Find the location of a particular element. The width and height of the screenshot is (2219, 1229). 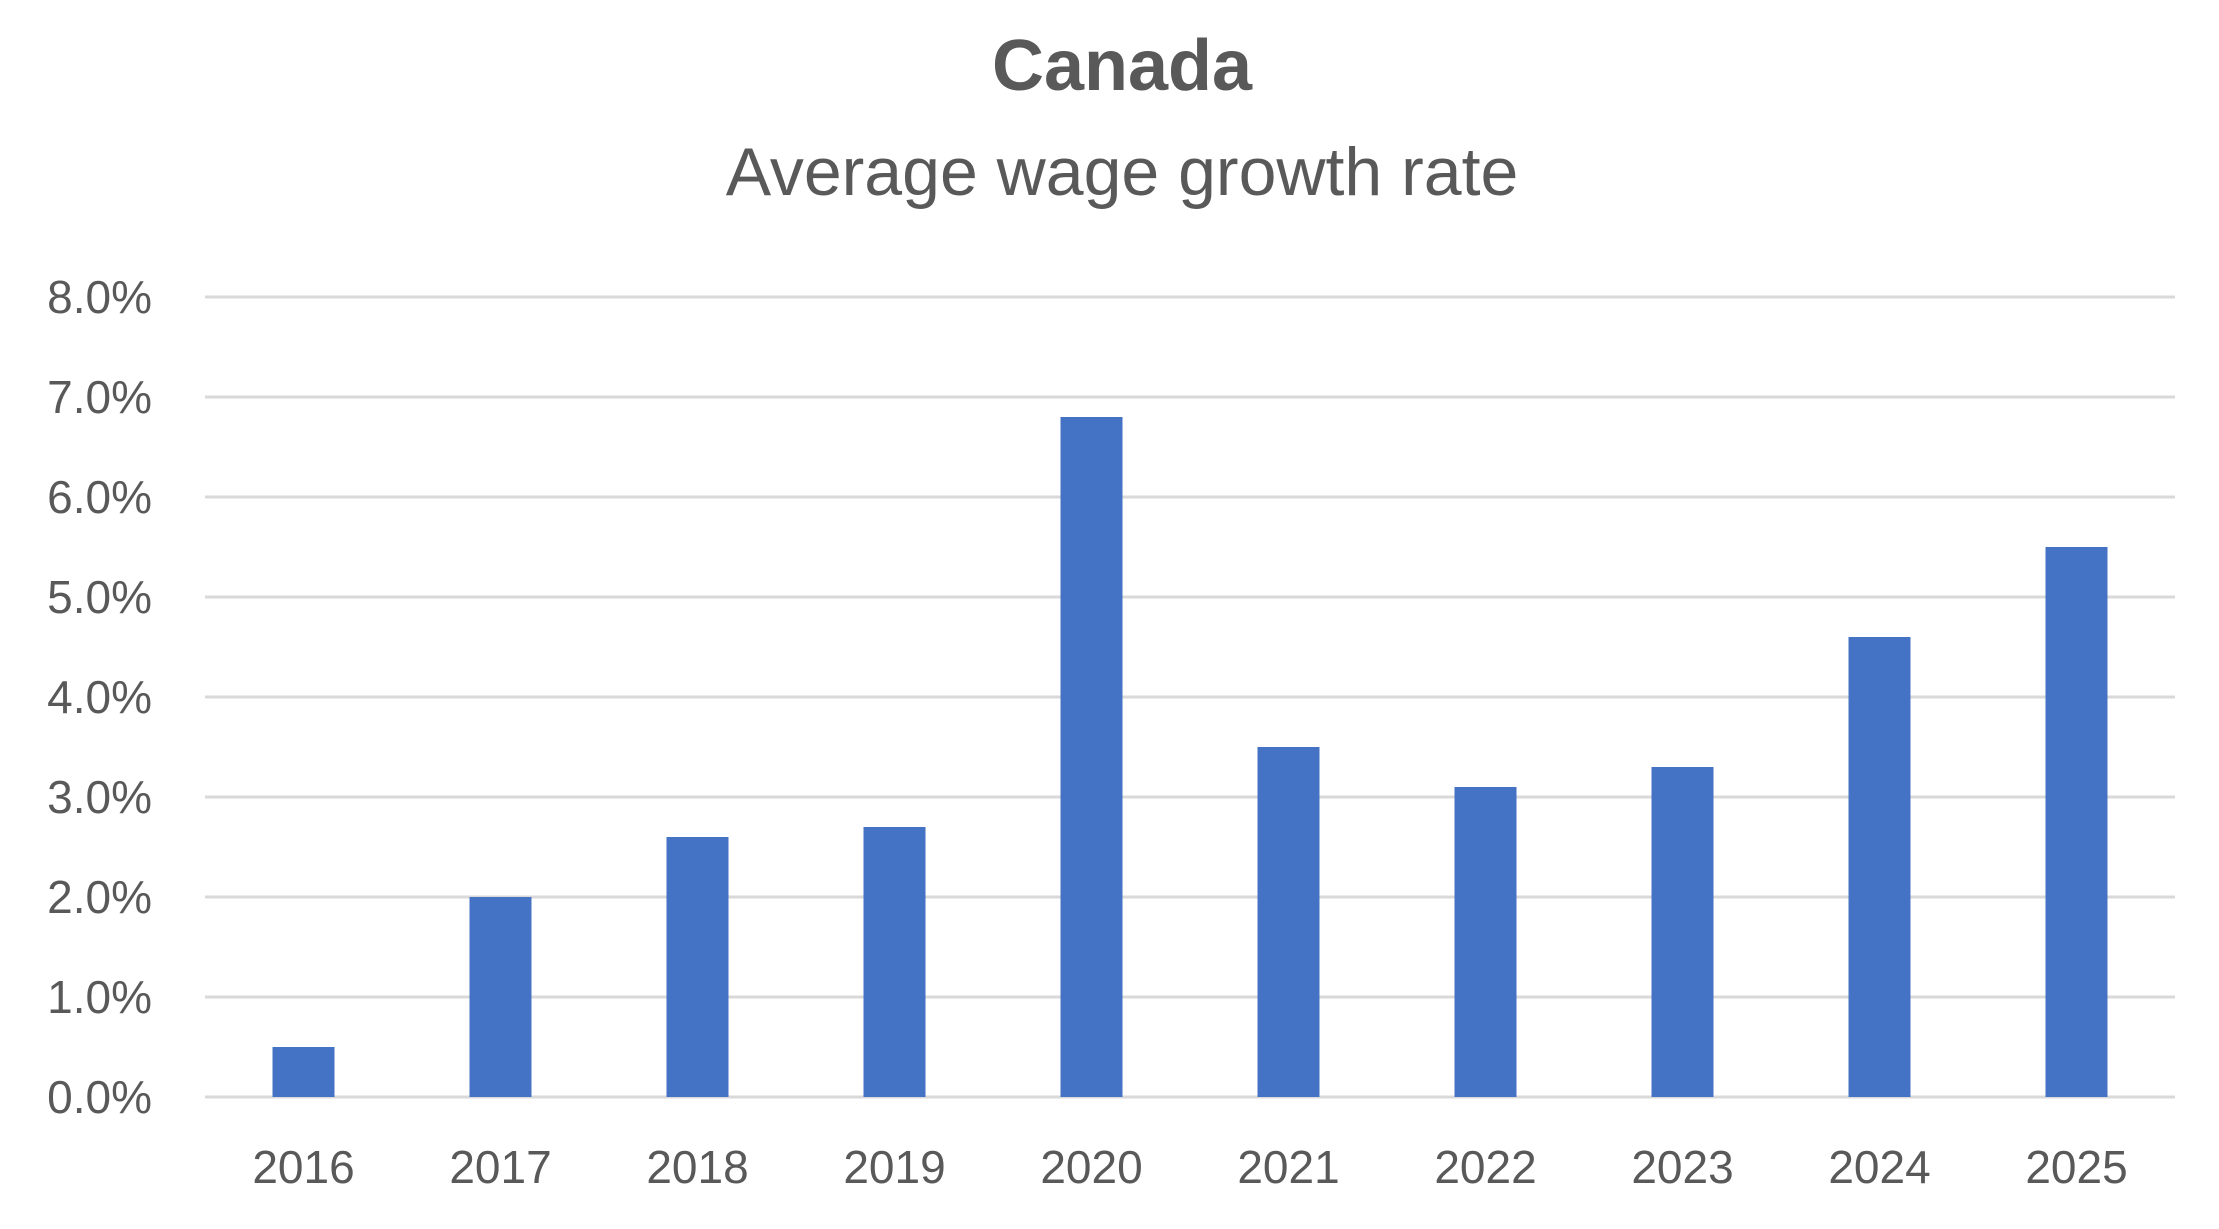

x-tick-label-2019: 2019 is located at coordinates (894, 1167).